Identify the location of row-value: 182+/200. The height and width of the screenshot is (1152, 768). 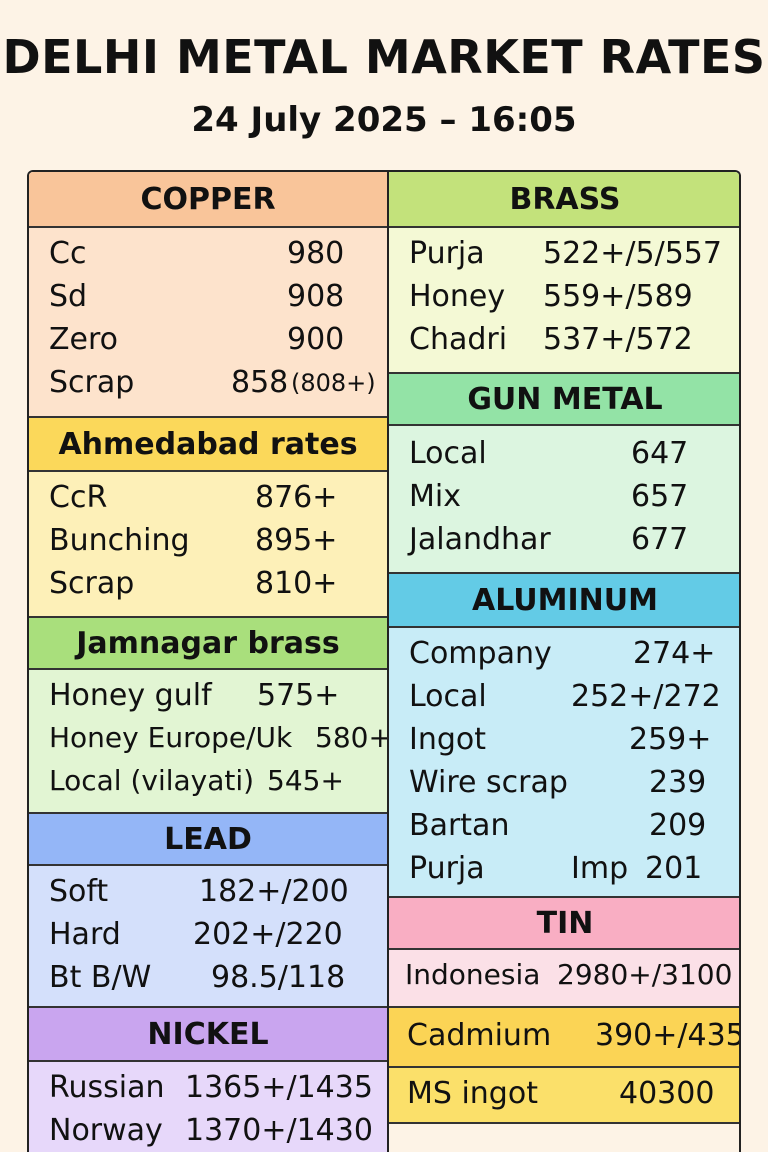
(274, 891).